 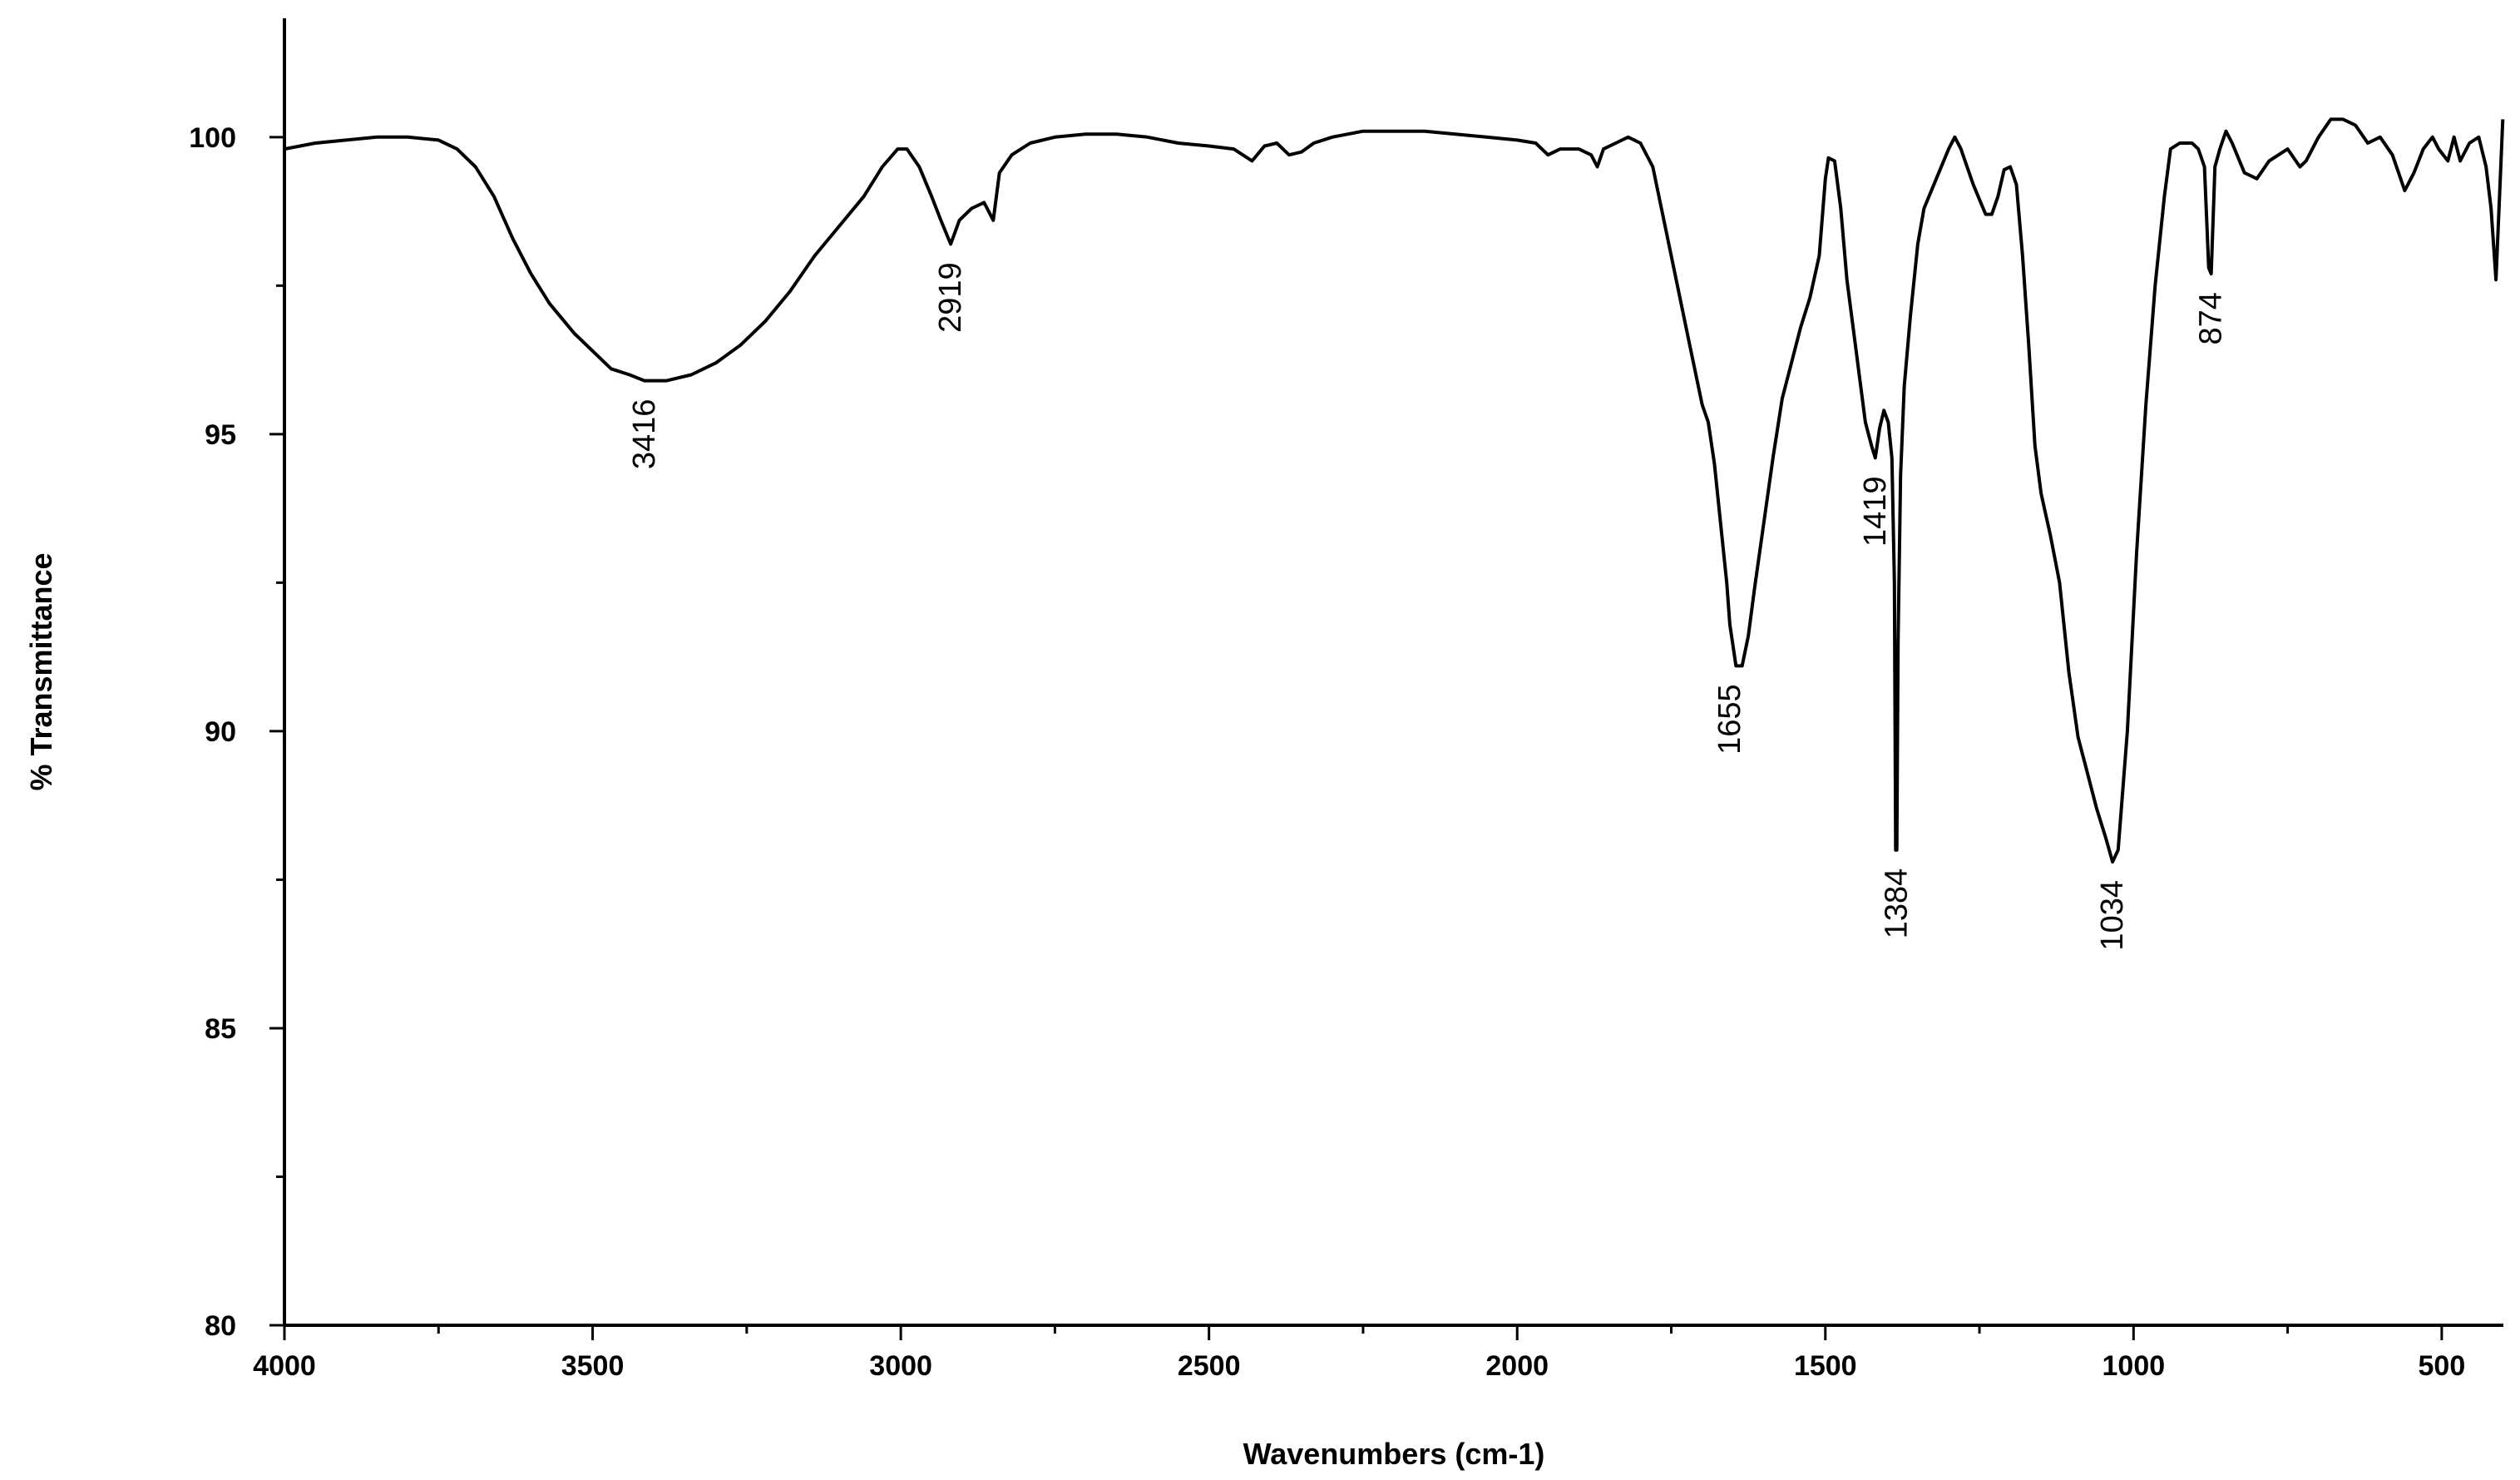 I want to click on y-axis-ticks: 80 85 90 95 100, so click(x=236, y=732).